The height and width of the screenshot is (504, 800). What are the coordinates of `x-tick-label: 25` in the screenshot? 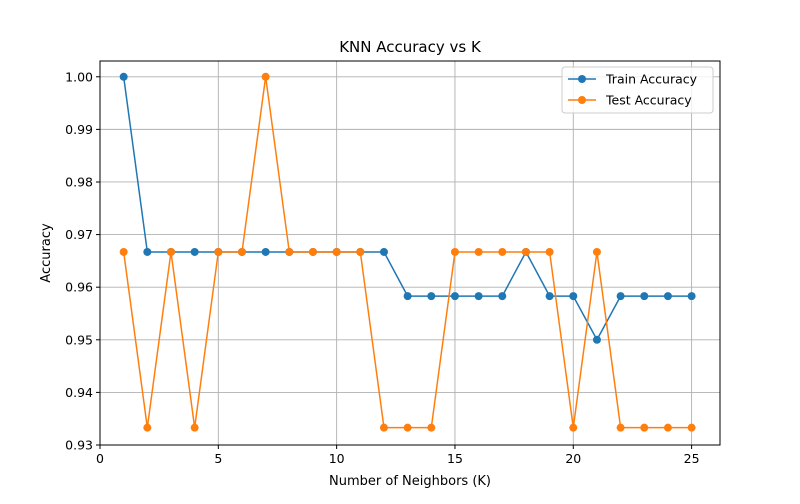 It's located at (692, 458).